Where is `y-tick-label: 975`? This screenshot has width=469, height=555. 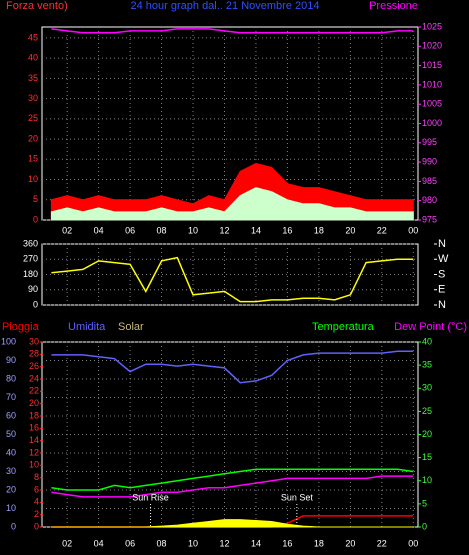 y-tick-label: 975 is located at coordinates (429, 219).